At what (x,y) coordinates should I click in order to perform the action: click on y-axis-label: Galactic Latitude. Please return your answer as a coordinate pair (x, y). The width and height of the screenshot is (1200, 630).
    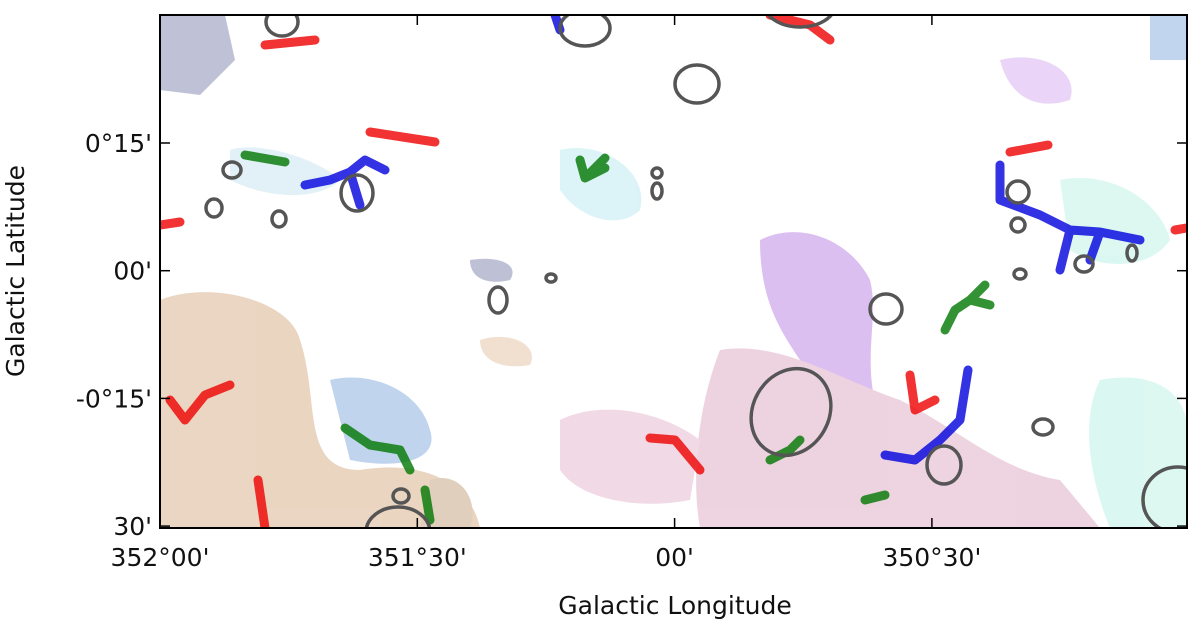
    Looking at the image, I should click on (15, 271).